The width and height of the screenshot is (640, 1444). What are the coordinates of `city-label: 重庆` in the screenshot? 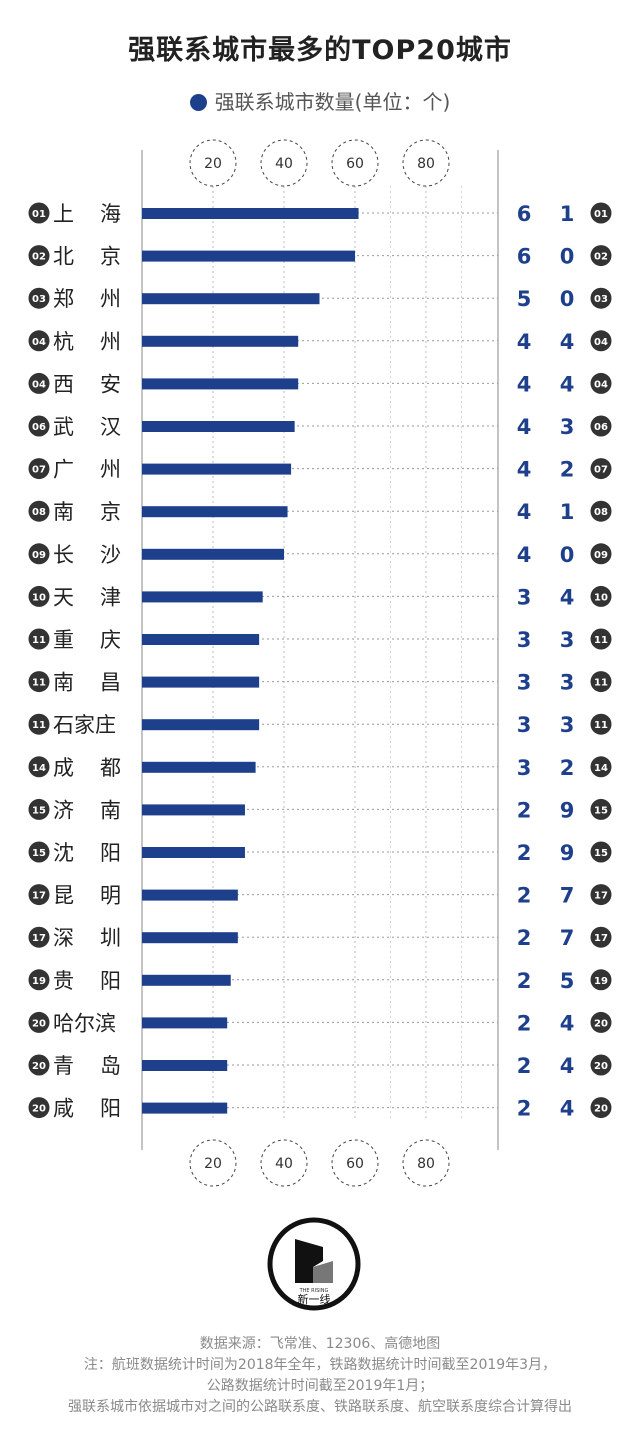 It's located at (87, 640).